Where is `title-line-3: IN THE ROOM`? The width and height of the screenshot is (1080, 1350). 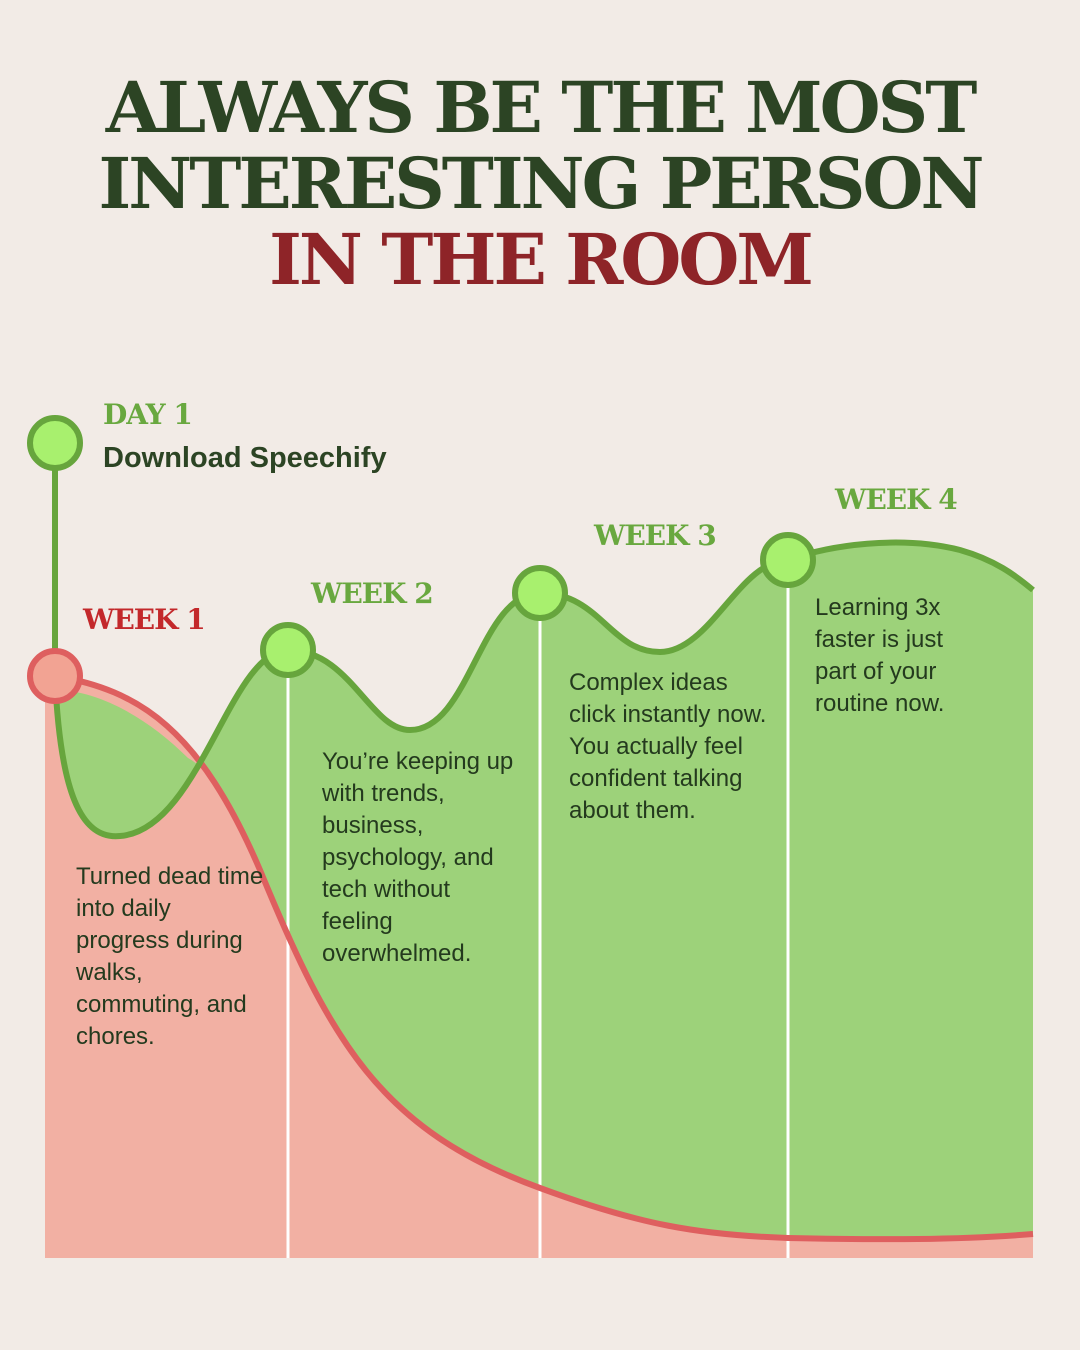
title-line-3: IN THE ROOM is located at coordinates (541, 259).